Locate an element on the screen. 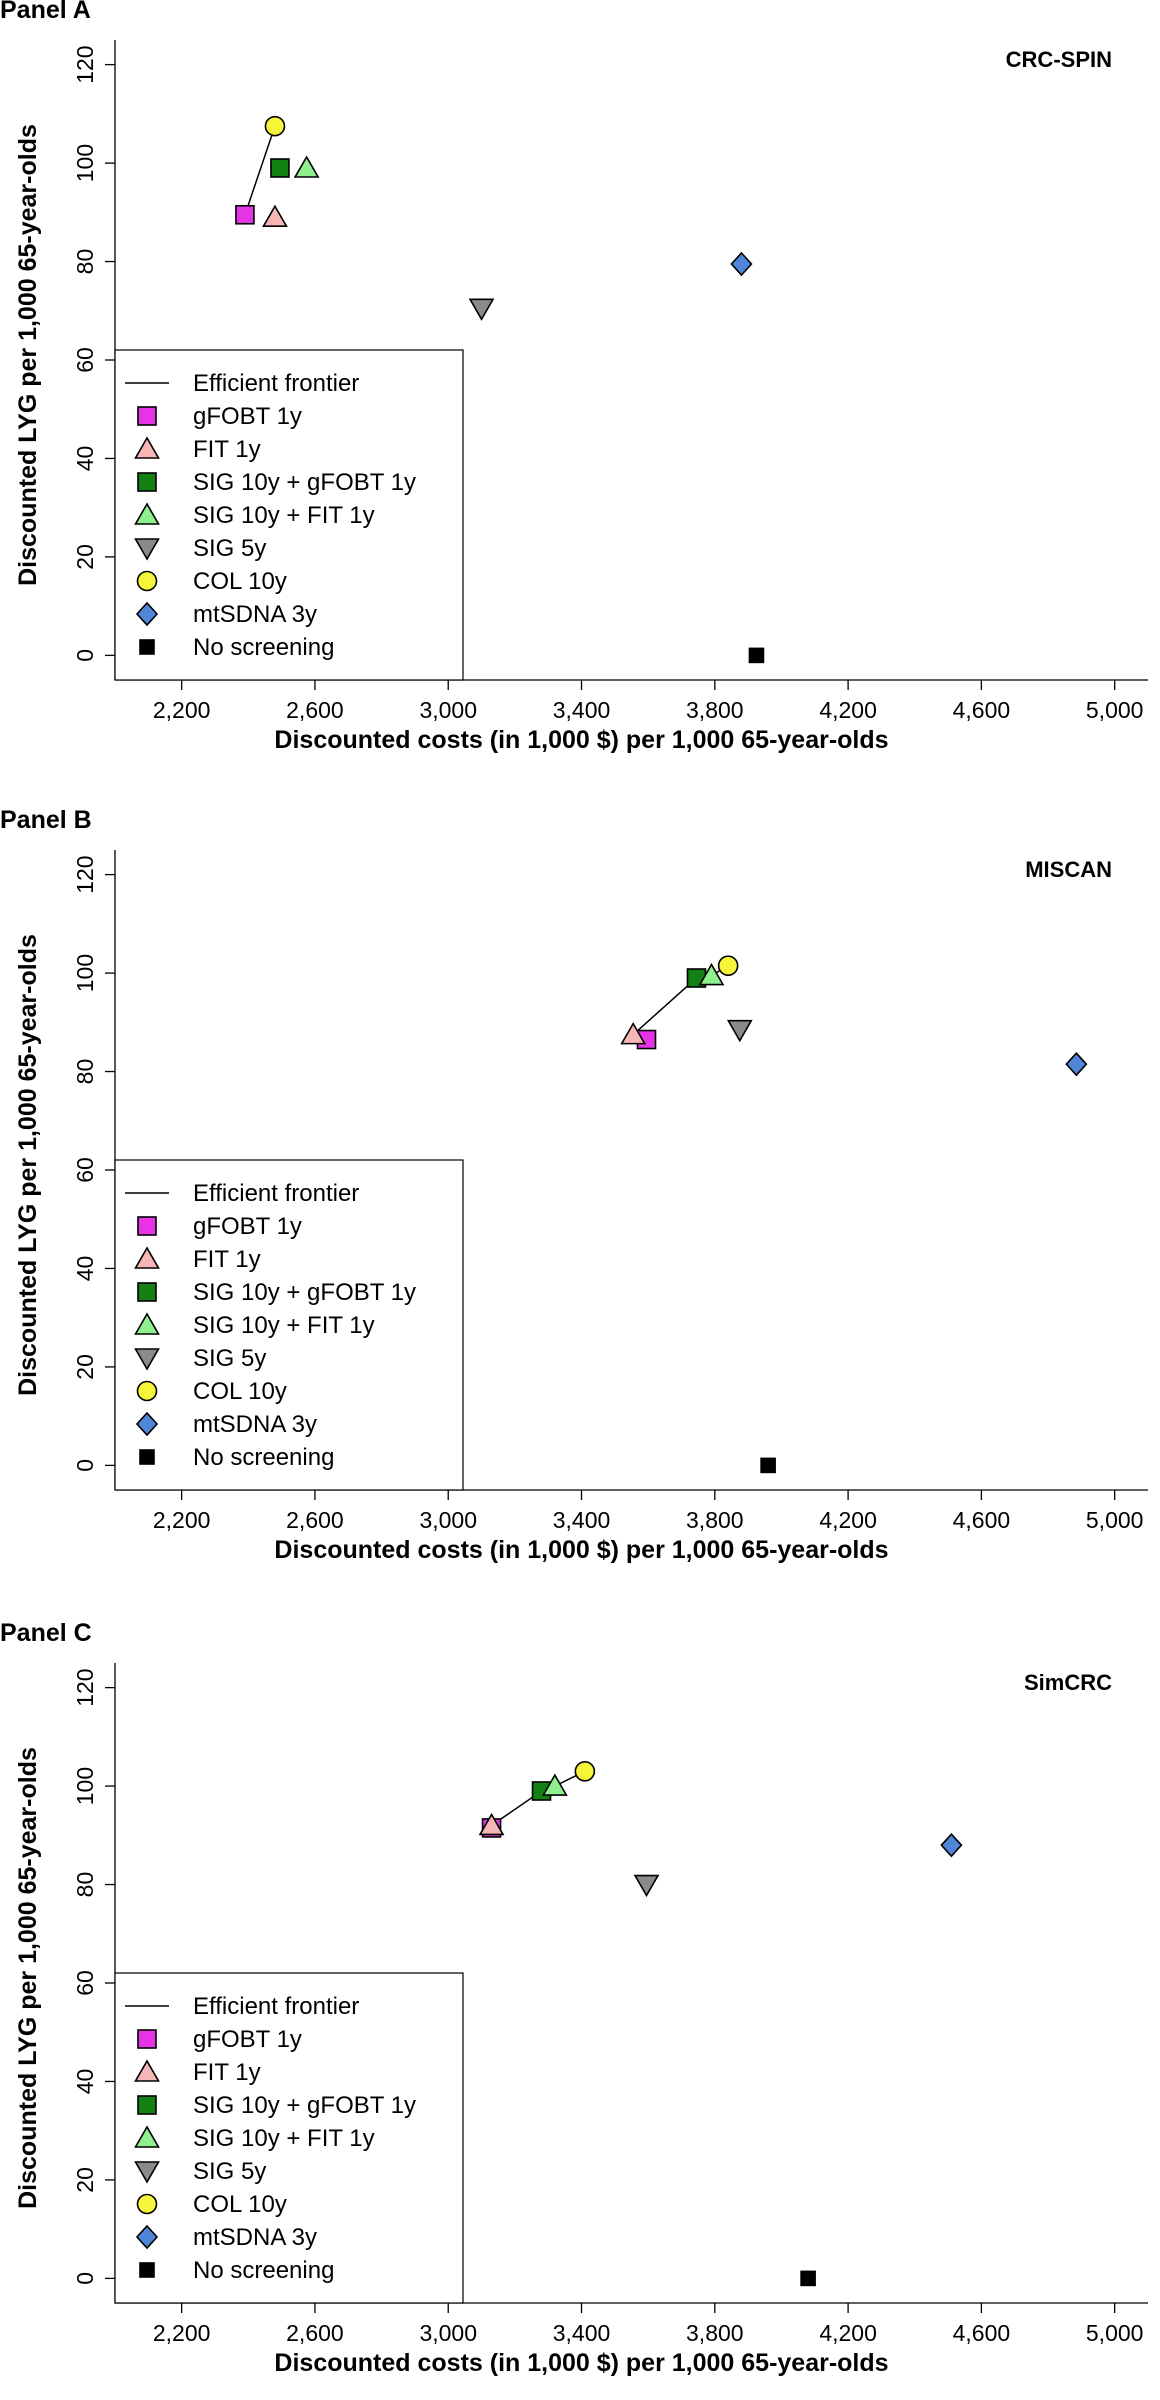 The image size is (1160, 2400). legend-label: FIT 1y is located at coordinates (227, 1259).